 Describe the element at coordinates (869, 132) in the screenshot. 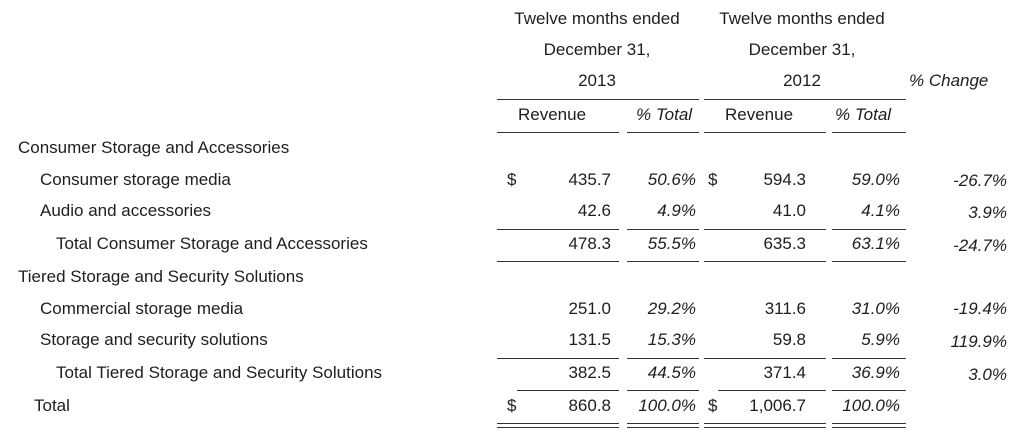

I see `header-underline-pct-2012` at that location.